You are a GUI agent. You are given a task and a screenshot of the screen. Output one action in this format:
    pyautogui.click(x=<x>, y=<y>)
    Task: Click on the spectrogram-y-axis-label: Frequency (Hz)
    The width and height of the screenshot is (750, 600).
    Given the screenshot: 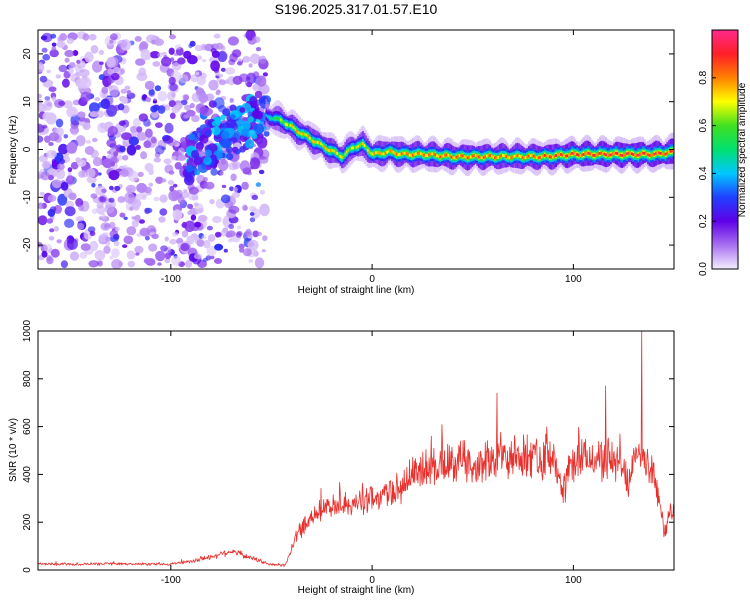 What is the action you would take?
    pyautogui.click(x=13, y=150)
    